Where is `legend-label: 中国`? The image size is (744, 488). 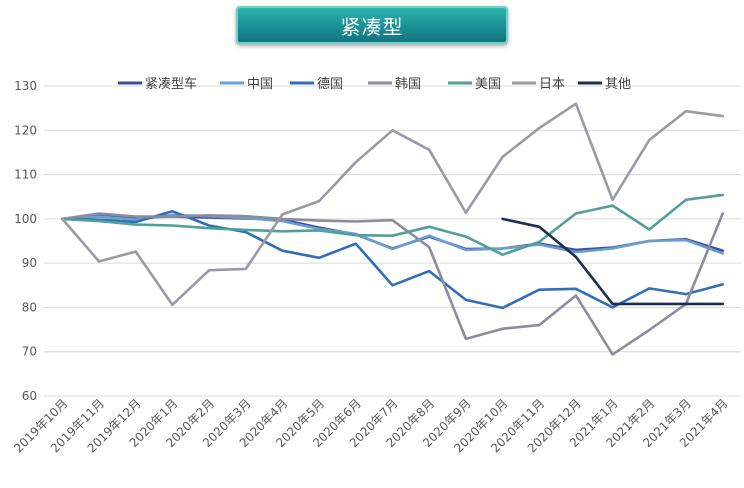
legend-label: 中国 is located at coordinates (260, 84).